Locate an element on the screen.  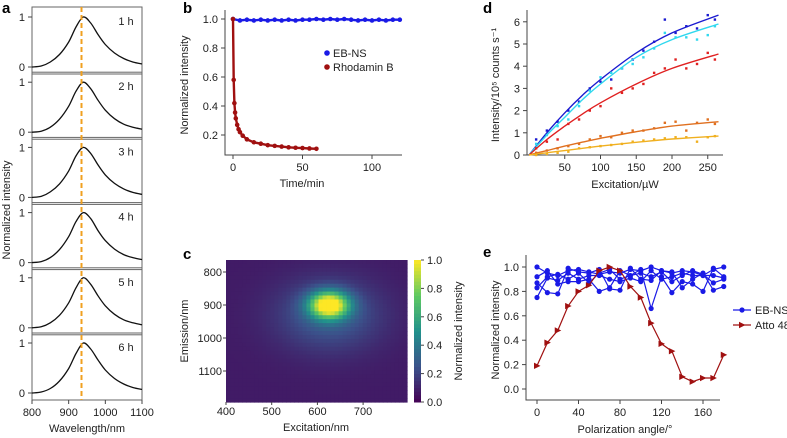
y-tick-label: 0.8 is located at coordinates (210, 49).